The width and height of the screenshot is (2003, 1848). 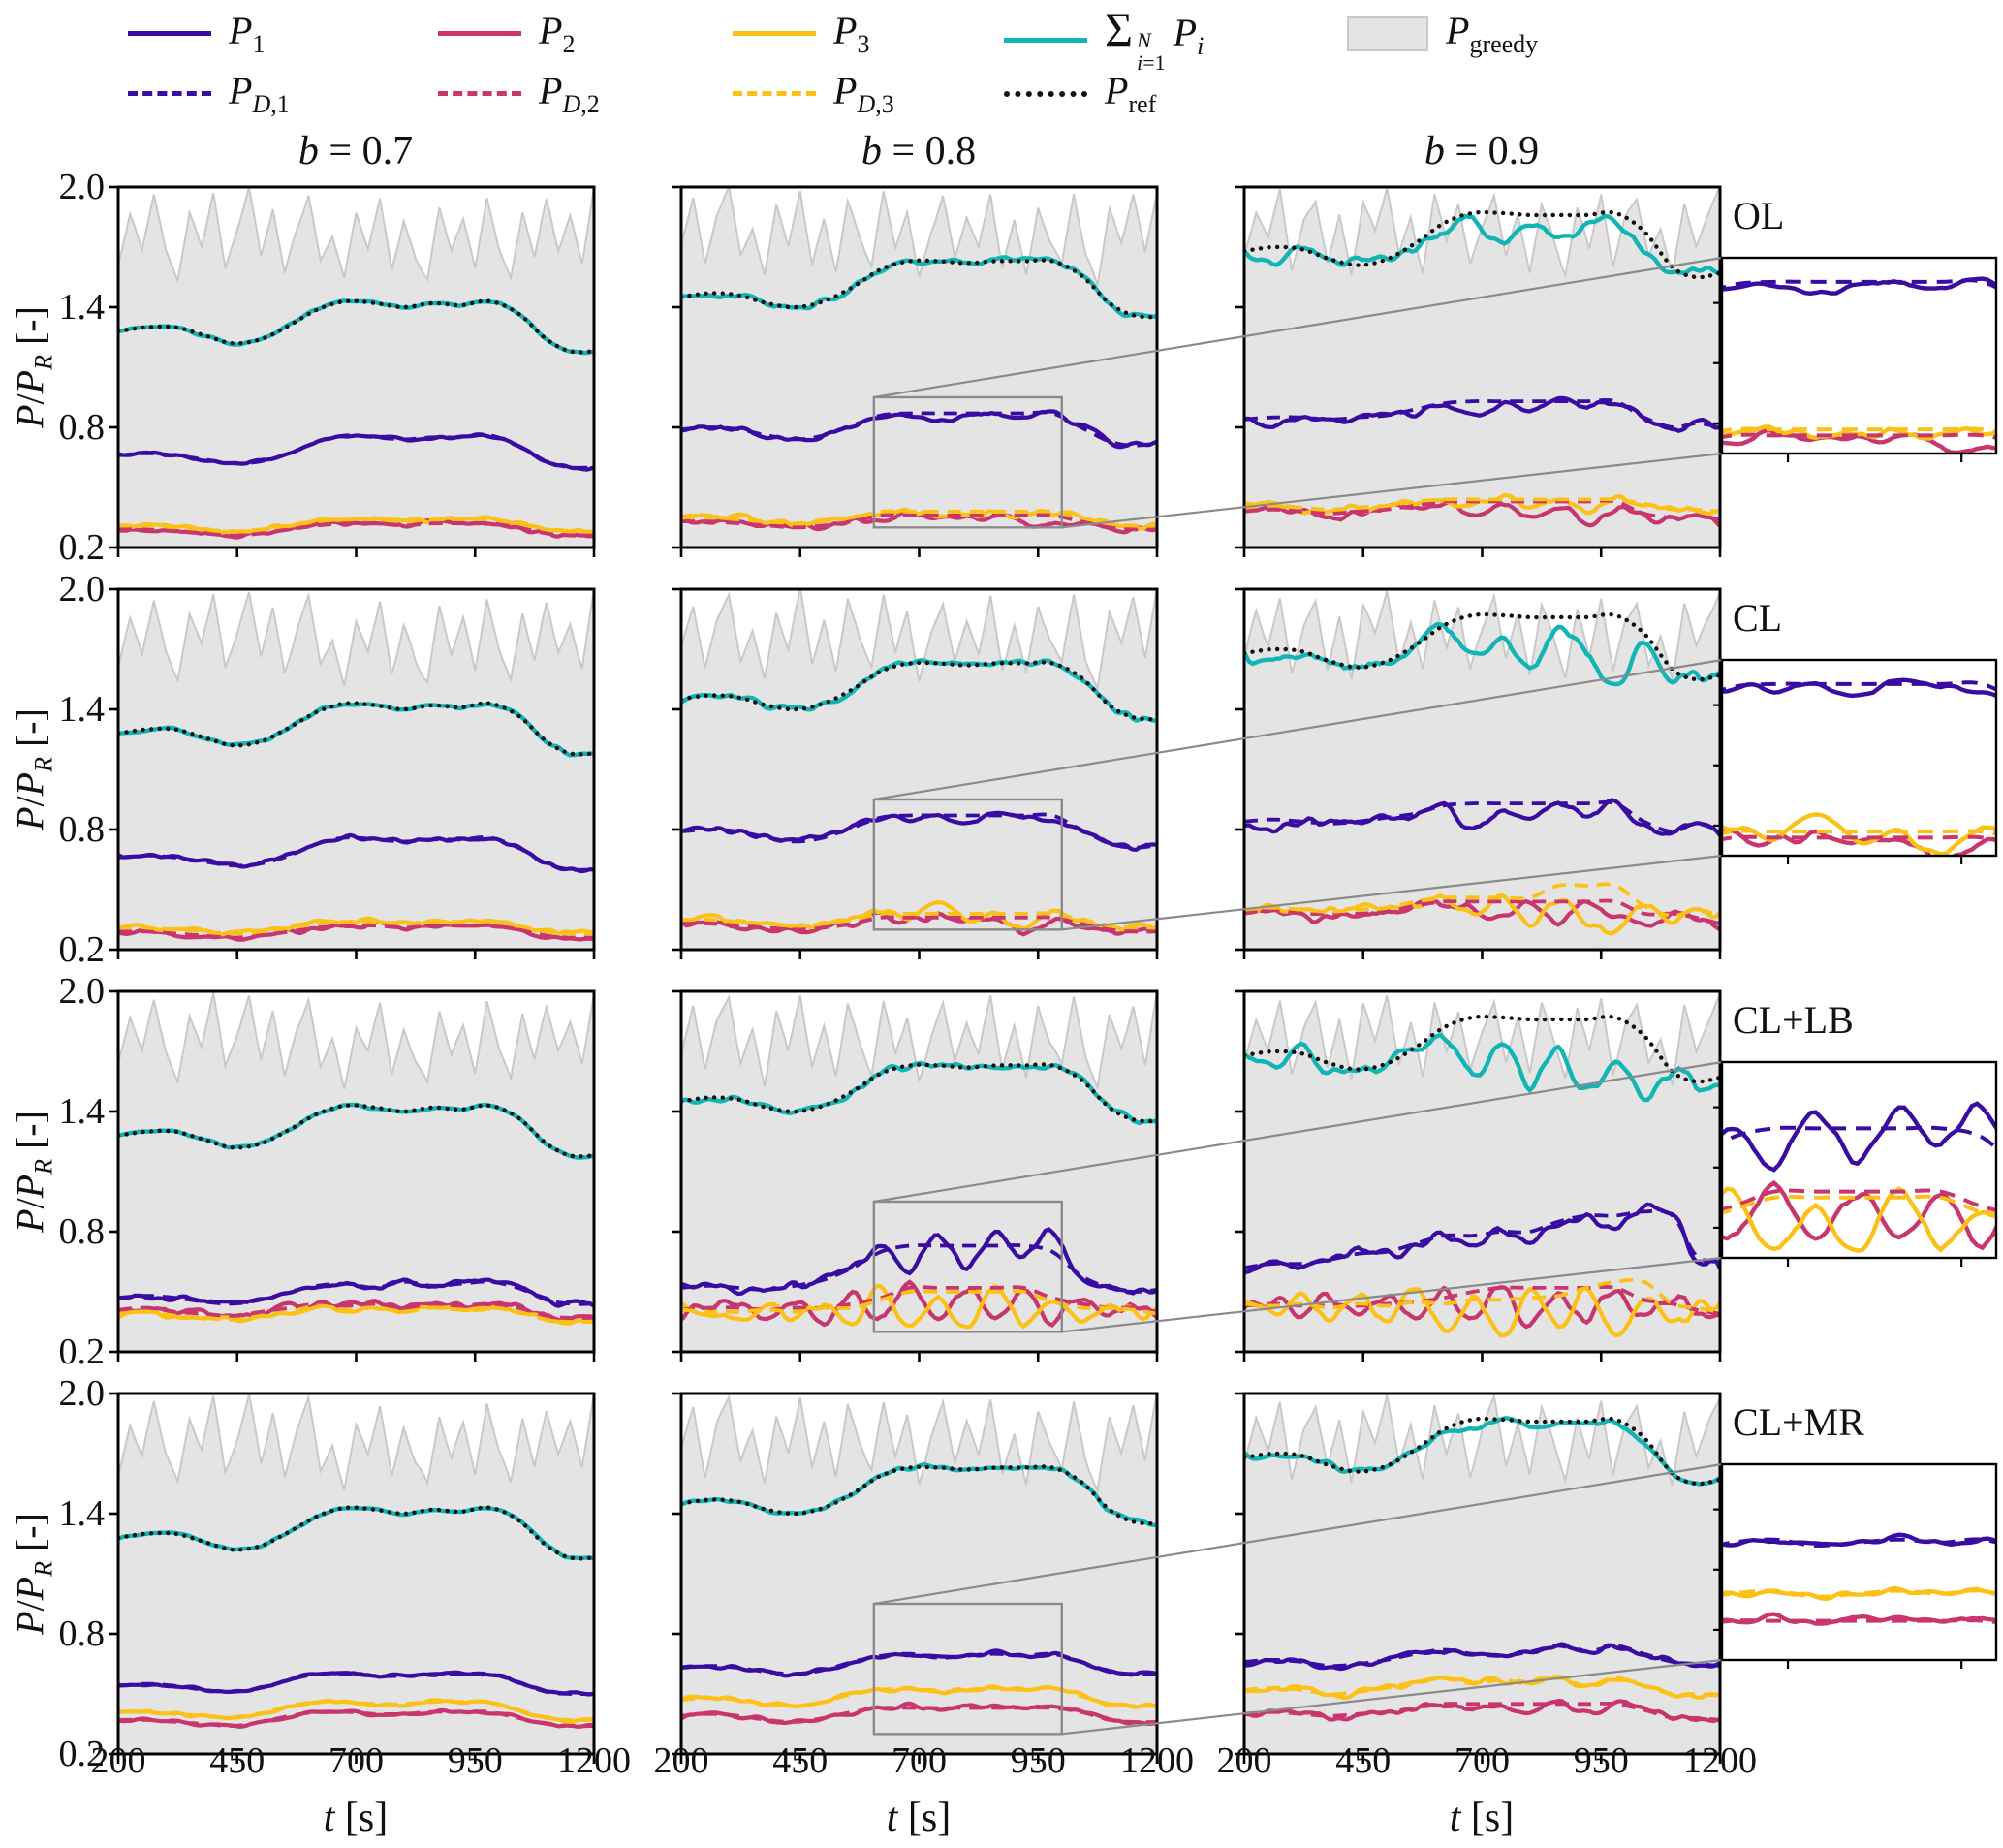 I want to click on zoom-inset-CLLB, so click(x=1856, y=1163).